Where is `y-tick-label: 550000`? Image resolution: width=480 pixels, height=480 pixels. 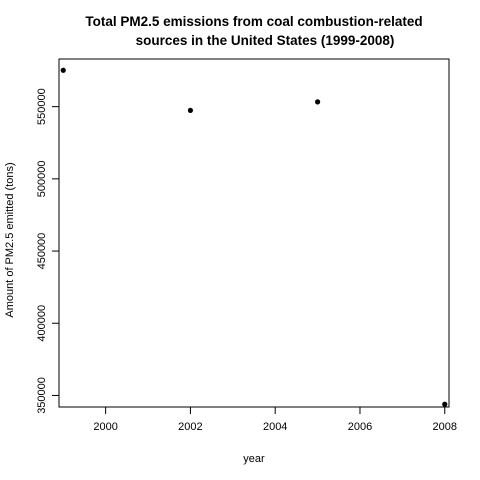 y-tick-label: 550000 is located at coordinates (42, 106).